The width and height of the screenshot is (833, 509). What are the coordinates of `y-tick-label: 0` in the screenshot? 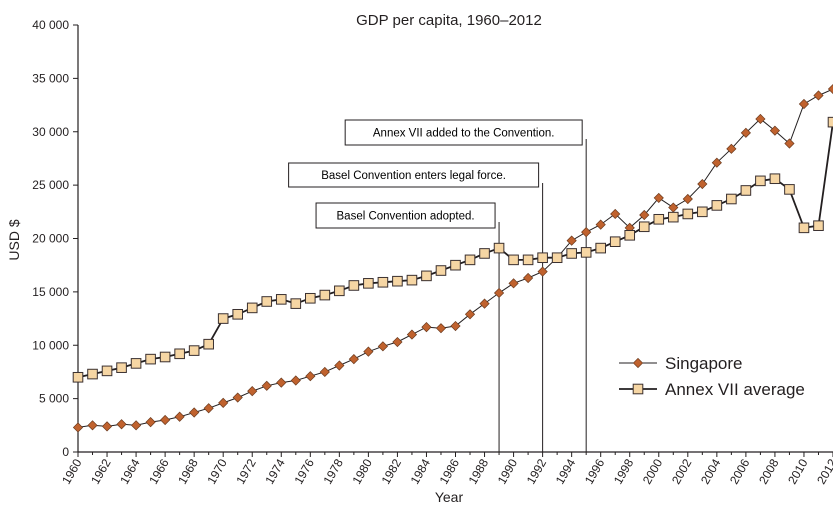 It's located at (65, 452).